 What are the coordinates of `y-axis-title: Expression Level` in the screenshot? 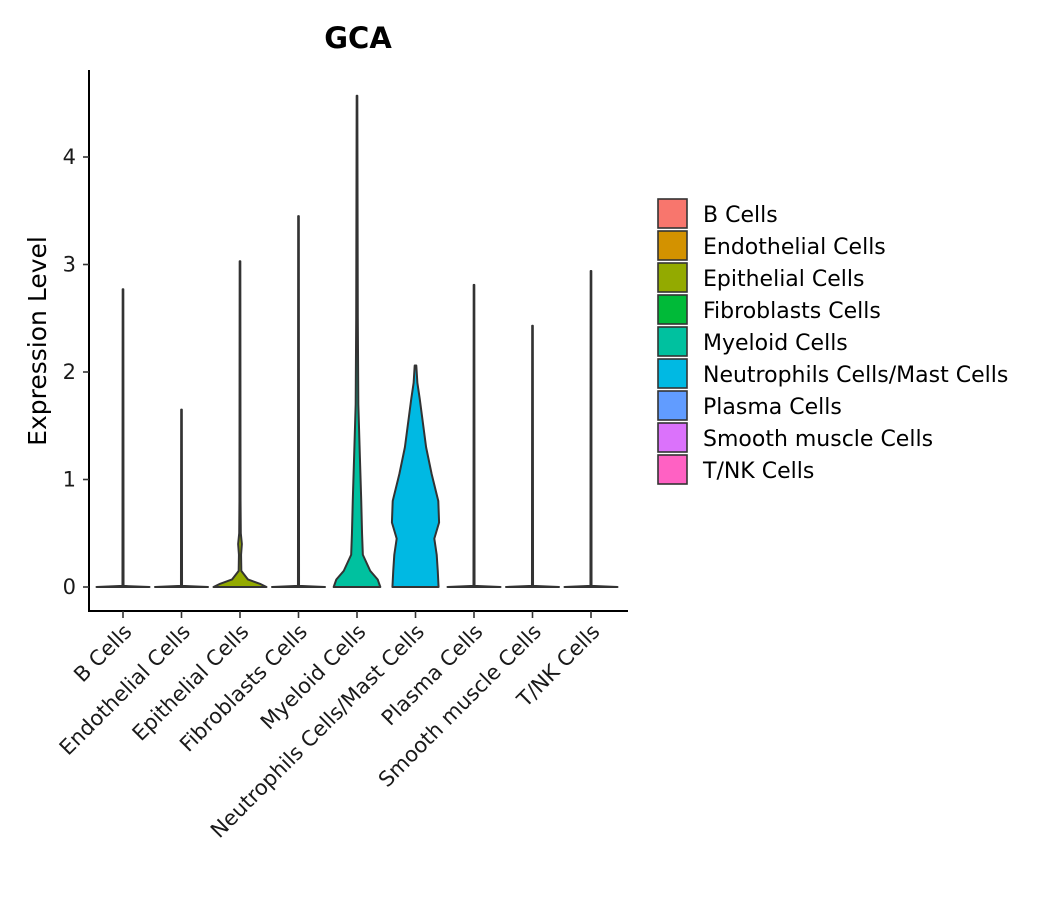 It's located at (37, 341).